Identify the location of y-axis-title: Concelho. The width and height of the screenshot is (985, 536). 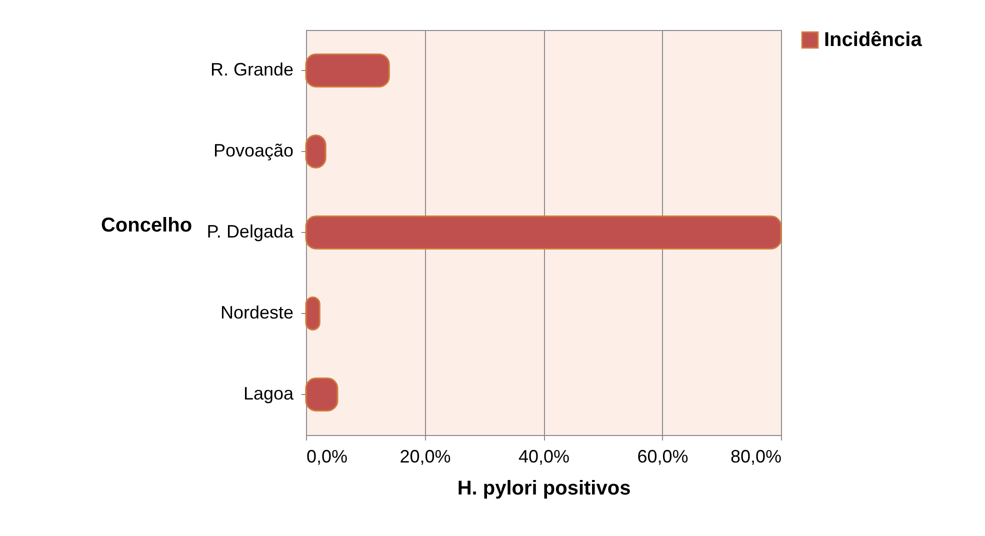
(146, 225).